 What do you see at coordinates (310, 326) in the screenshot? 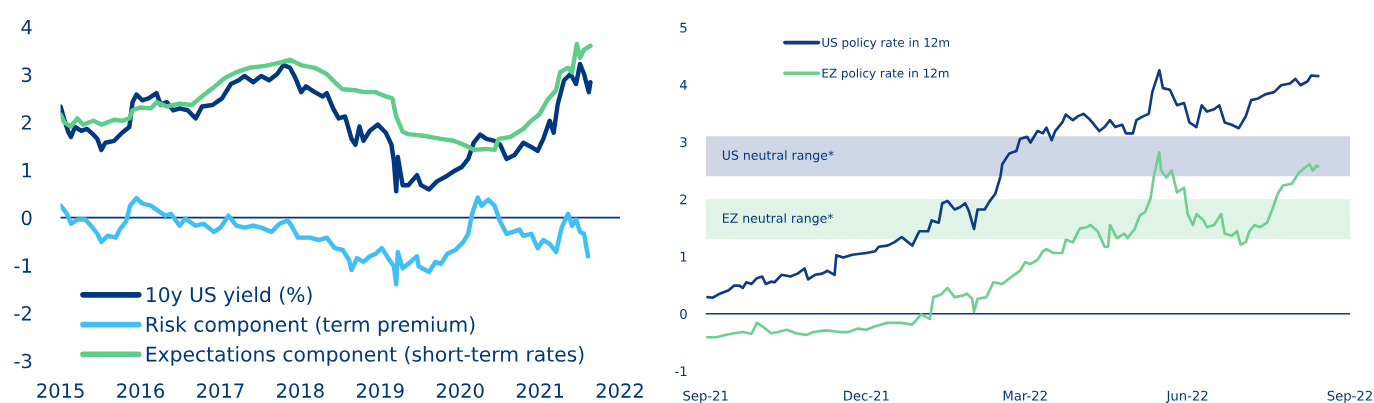
I see `legend-label: Risk component (term premium)` at bounding box center [310, 326].